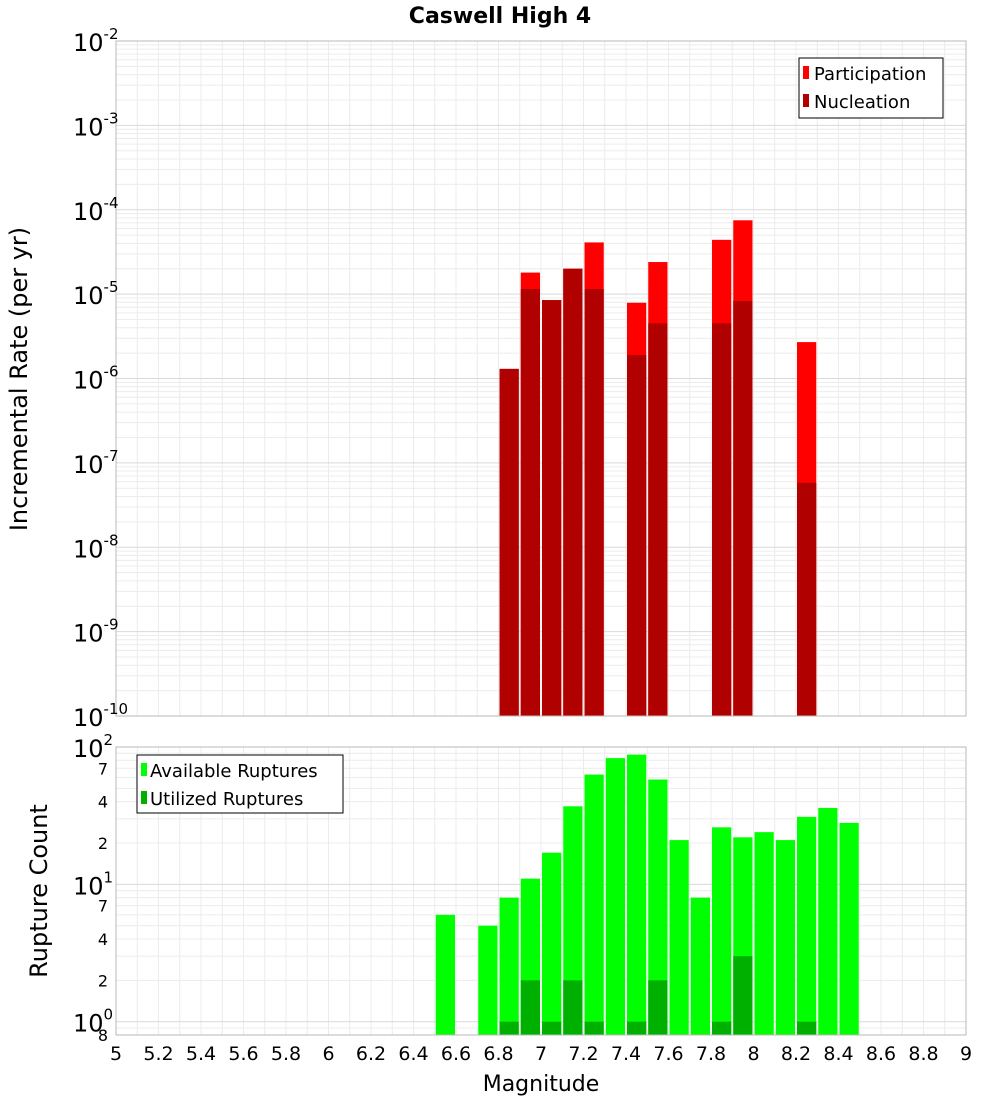 This screenshot has height=1100, width=1000. Describe the element at coordinates (116, 1054) in the screenshot. I see `x-tick-label: 5` at that location.